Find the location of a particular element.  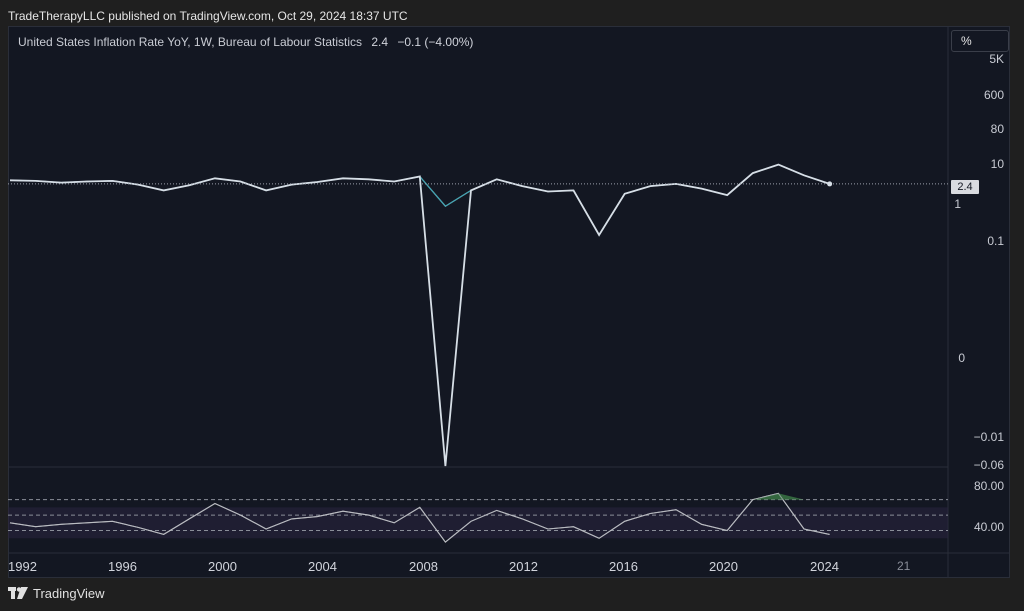

x-tick-label: 2016 is located at coordinates (623, 566).